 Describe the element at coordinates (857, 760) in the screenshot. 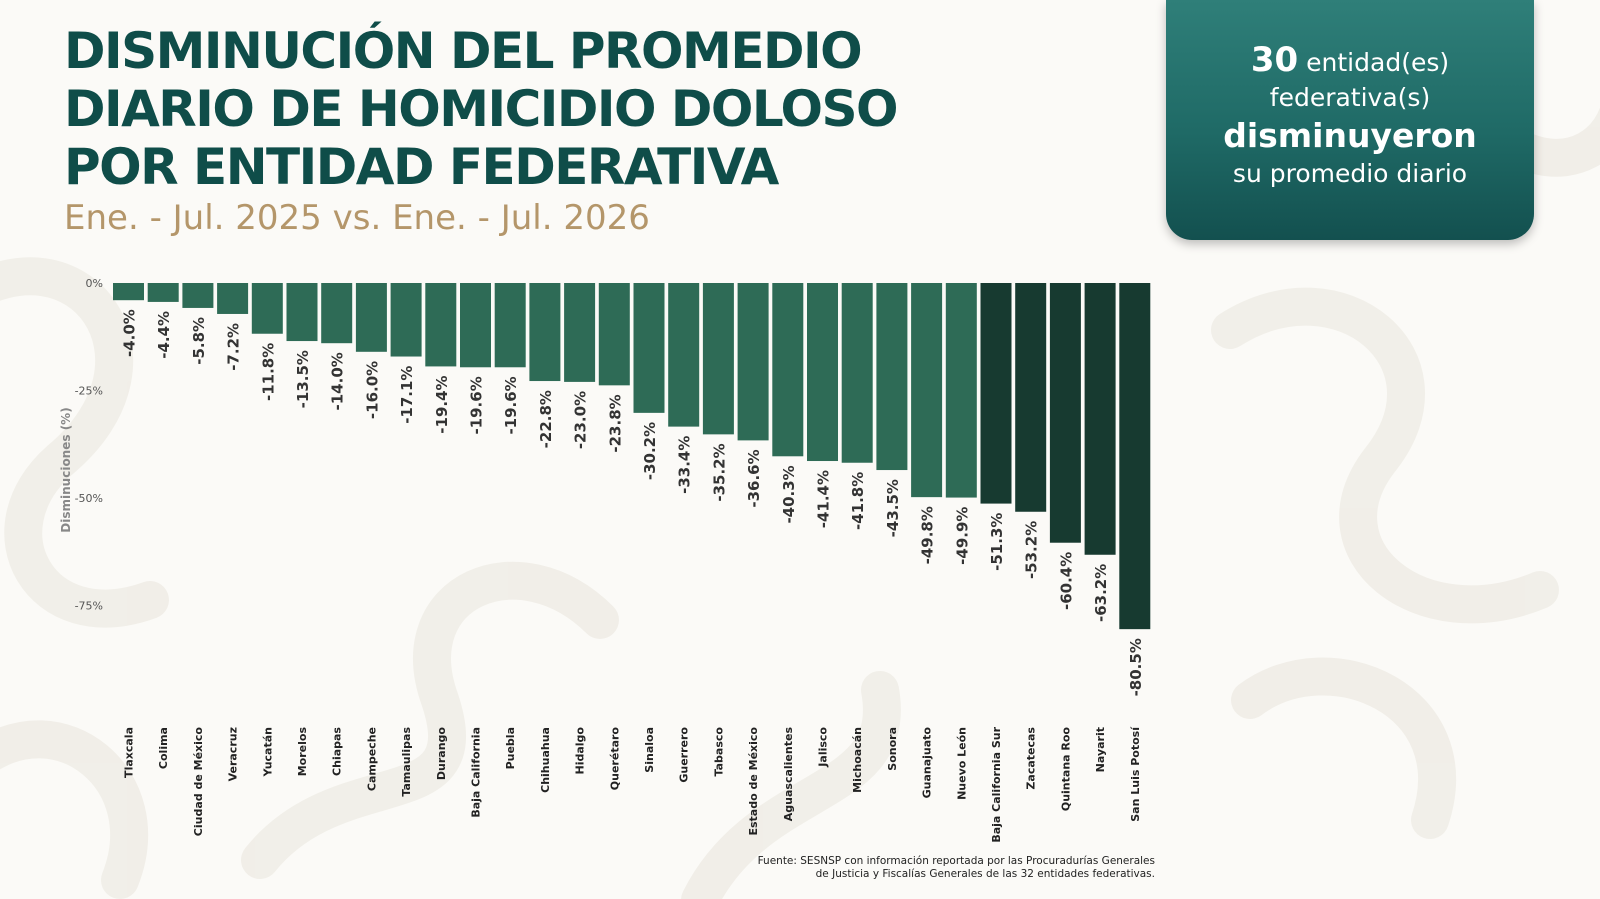

I see `category-label: Michoacán` at that location.